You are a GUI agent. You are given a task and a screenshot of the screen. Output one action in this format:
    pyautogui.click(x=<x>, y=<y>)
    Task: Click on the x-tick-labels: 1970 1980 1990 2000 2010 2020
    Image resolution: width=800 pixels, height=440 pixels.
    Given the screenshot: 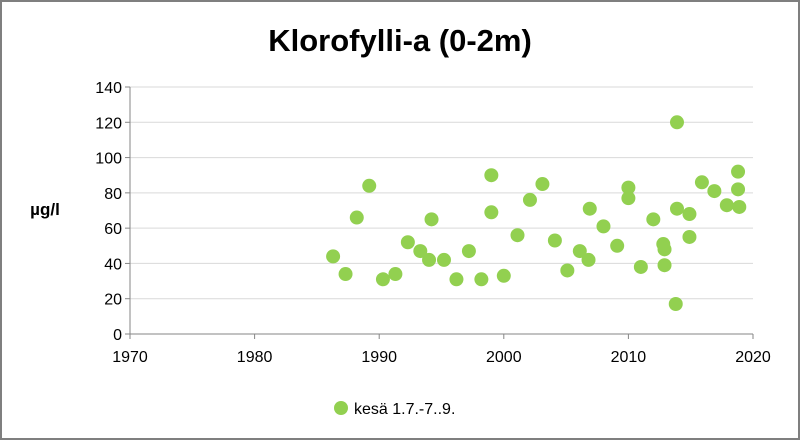 What is the action you would take?
    pyautogui.click(x=441, y=357)
    